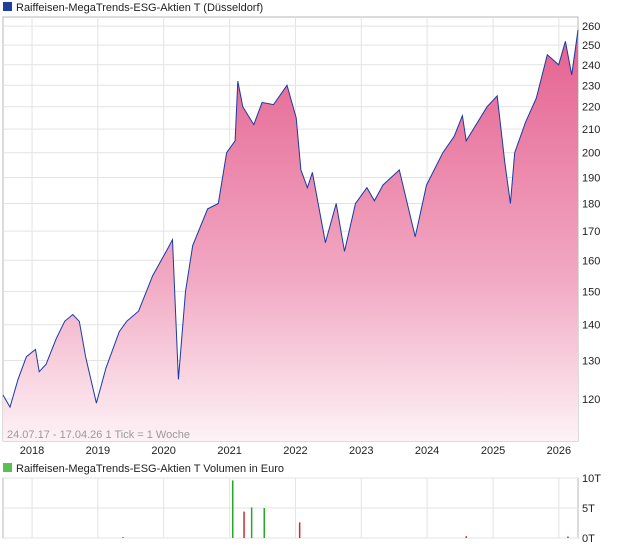 The image size is (620, 546). What do you see at coordinates (361, 451) in the screenshot?
I see `price-x-tick-label: 2023` at bounding box center [361, 451].